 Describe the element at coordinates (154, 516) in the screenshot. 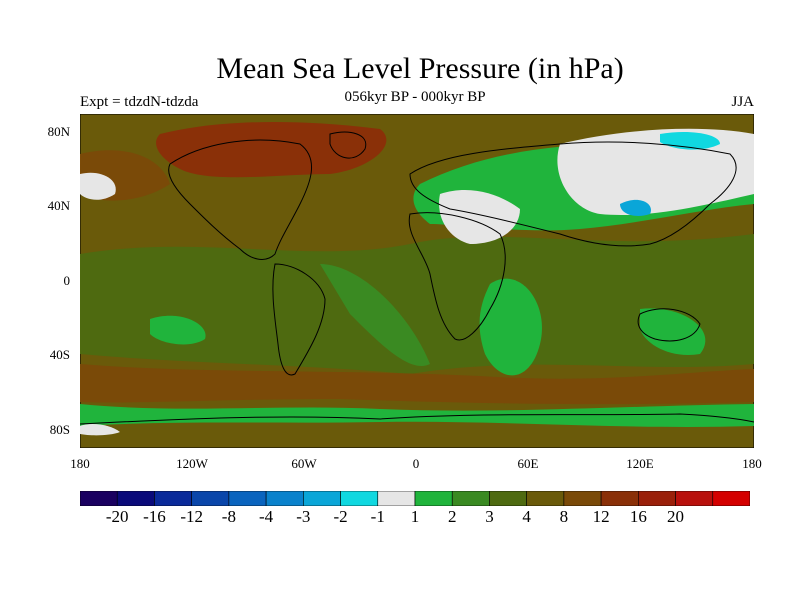

I see `colorbar-label: -16` at that location.